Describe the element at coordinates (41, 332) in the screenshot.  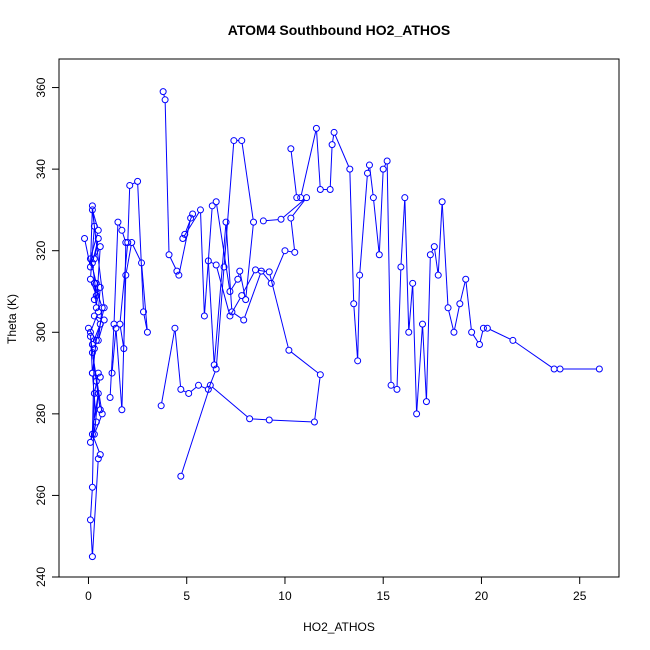
I see `y-tick-label: 300` at that location.